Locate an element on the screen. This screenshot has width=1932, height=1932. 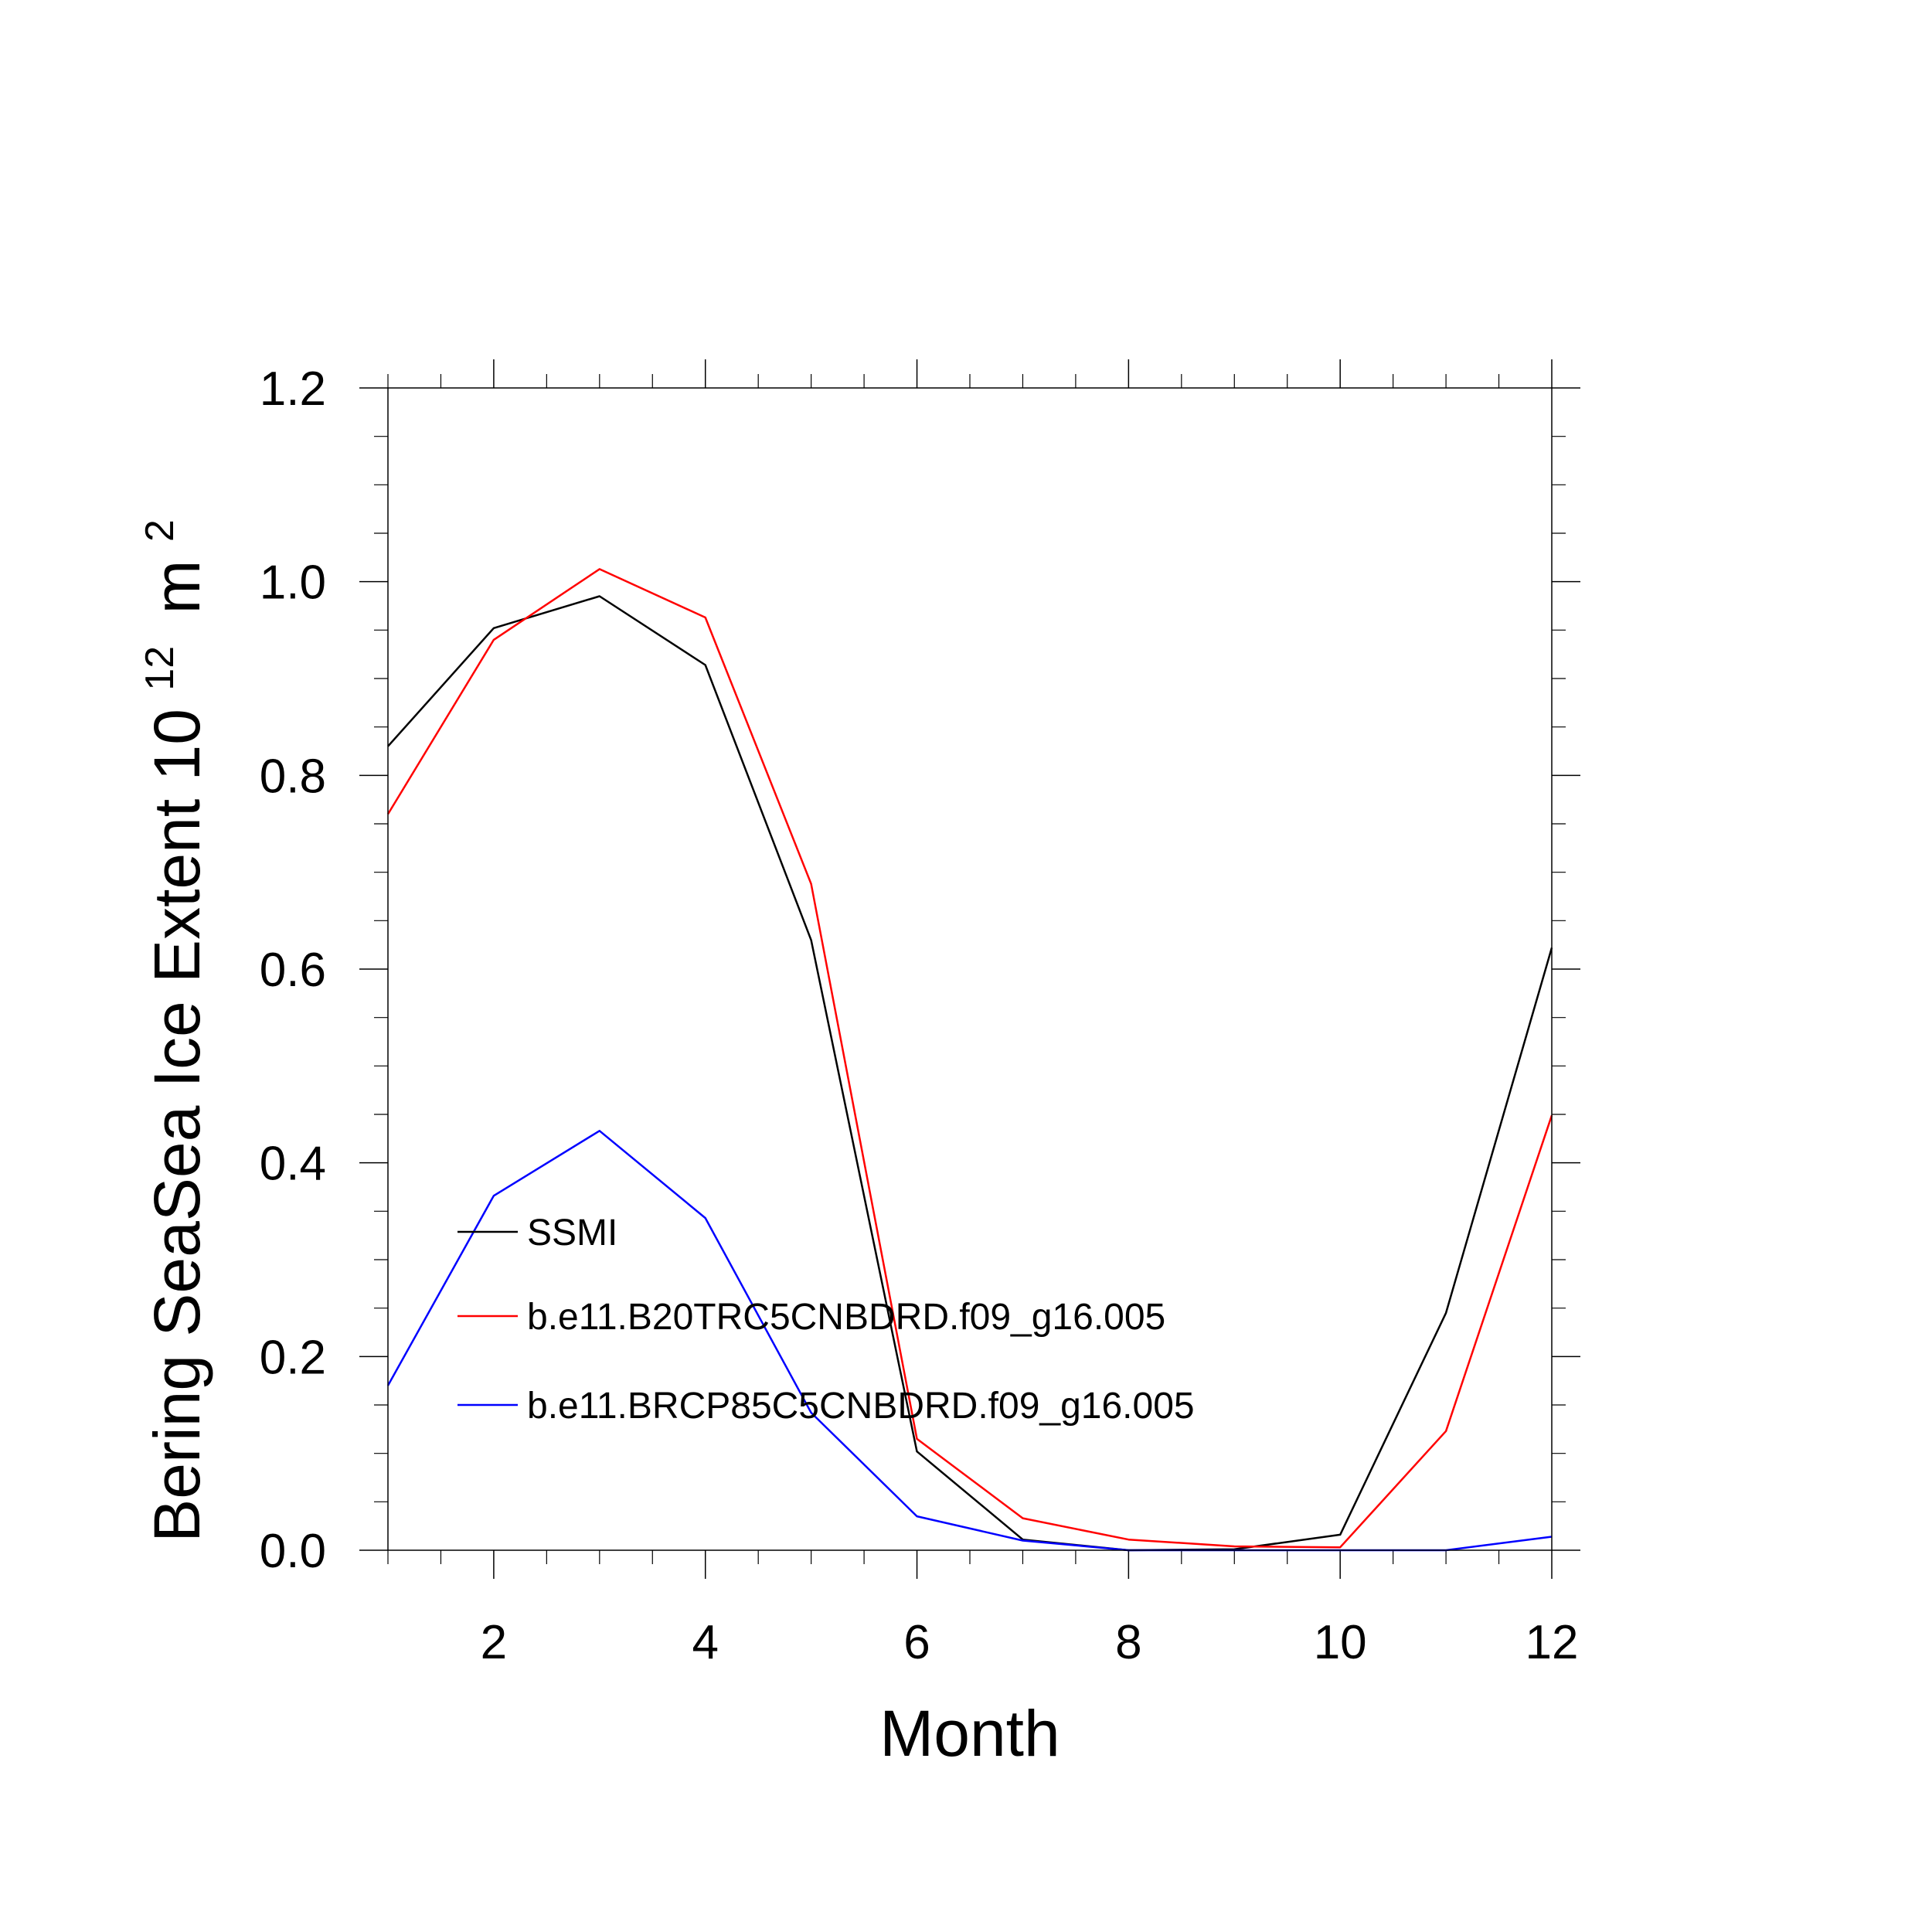
legend-label-2: b.e11.B20TRC5CNBDRD.f09_g16.005 is located at coordinates (846, 1318).